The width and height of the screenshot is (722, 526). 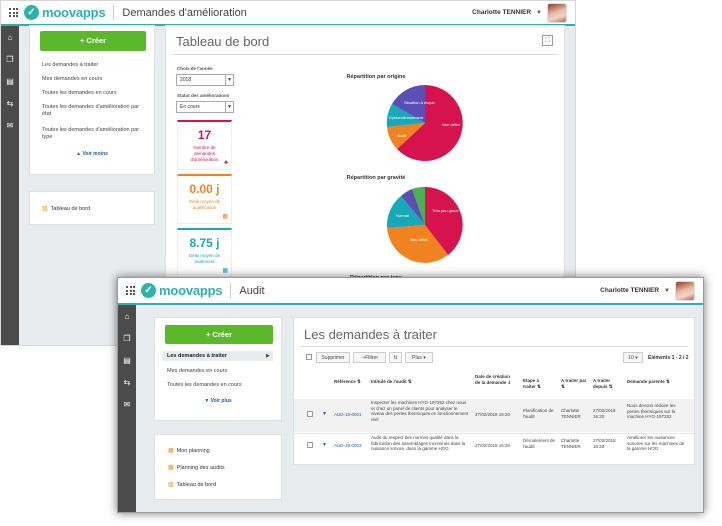 What do you see at coordinates (417, 244) in the screenshot?
I see `pie-slice-non-defini` at bounding box center [417, 244].